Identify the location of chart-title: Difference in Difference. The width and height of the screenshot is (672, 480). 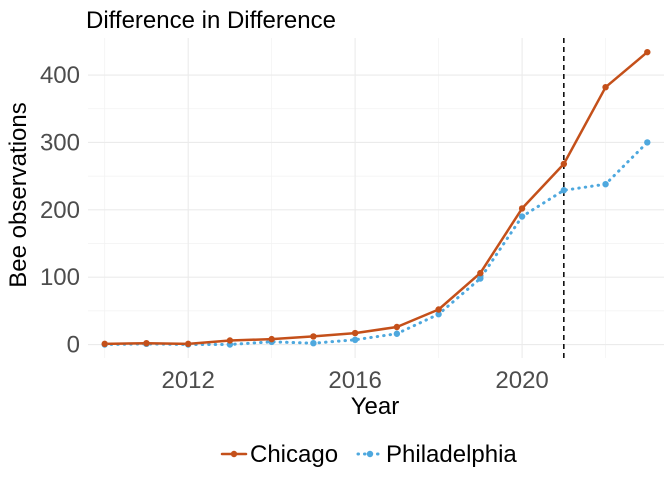
(211, 20).